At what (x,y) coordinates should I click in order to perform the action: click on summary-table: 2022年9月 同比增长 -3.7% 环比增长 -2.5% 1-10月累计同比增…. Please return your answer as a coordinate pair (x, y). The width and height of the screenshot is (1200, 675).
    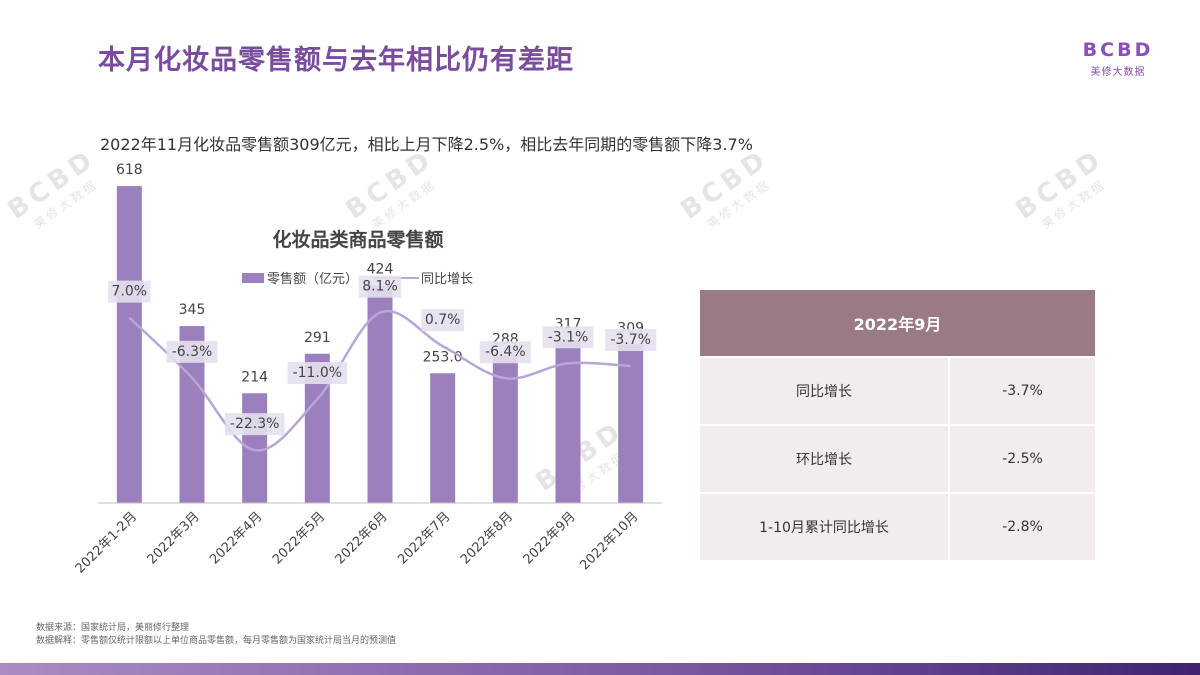
    Looking at the image, I should click on (897, 425).